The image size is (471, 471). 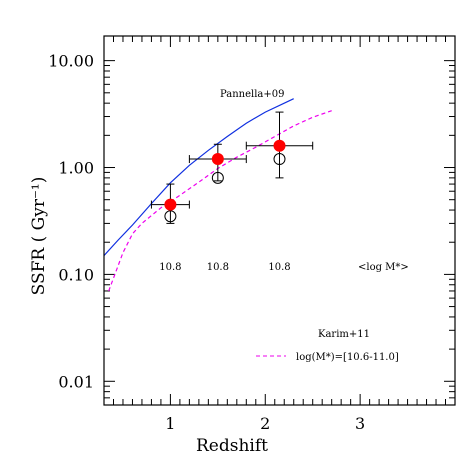 What do you see at coordinates (71, 222) in the screenshot?
I see `y-tick-labels: 0.01 0.10 1.00 10.00` at bounding box center [71, 222].